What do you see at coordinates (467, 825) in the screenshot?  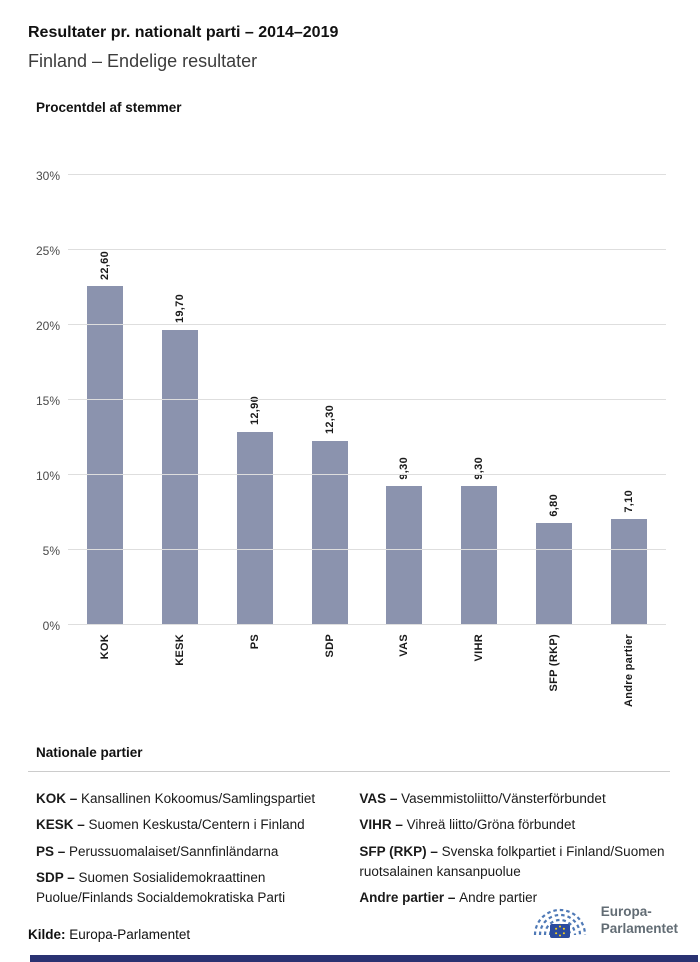 I see `legend-entry: VIHR – Vihreä liitto/Gröna förbundet` at bounding box center [467, 825].